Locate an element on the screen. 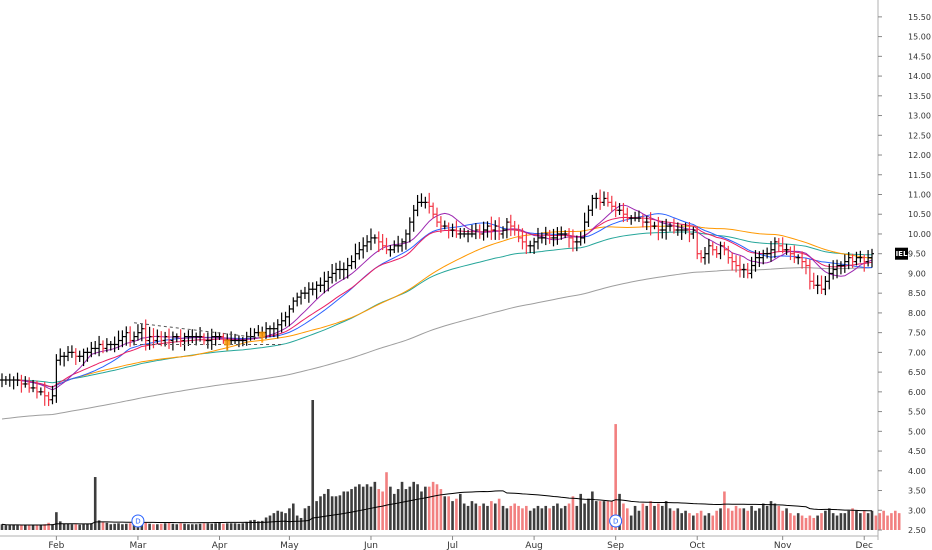  price-tick-label: 3.50 is located at coordinates (917, 491).